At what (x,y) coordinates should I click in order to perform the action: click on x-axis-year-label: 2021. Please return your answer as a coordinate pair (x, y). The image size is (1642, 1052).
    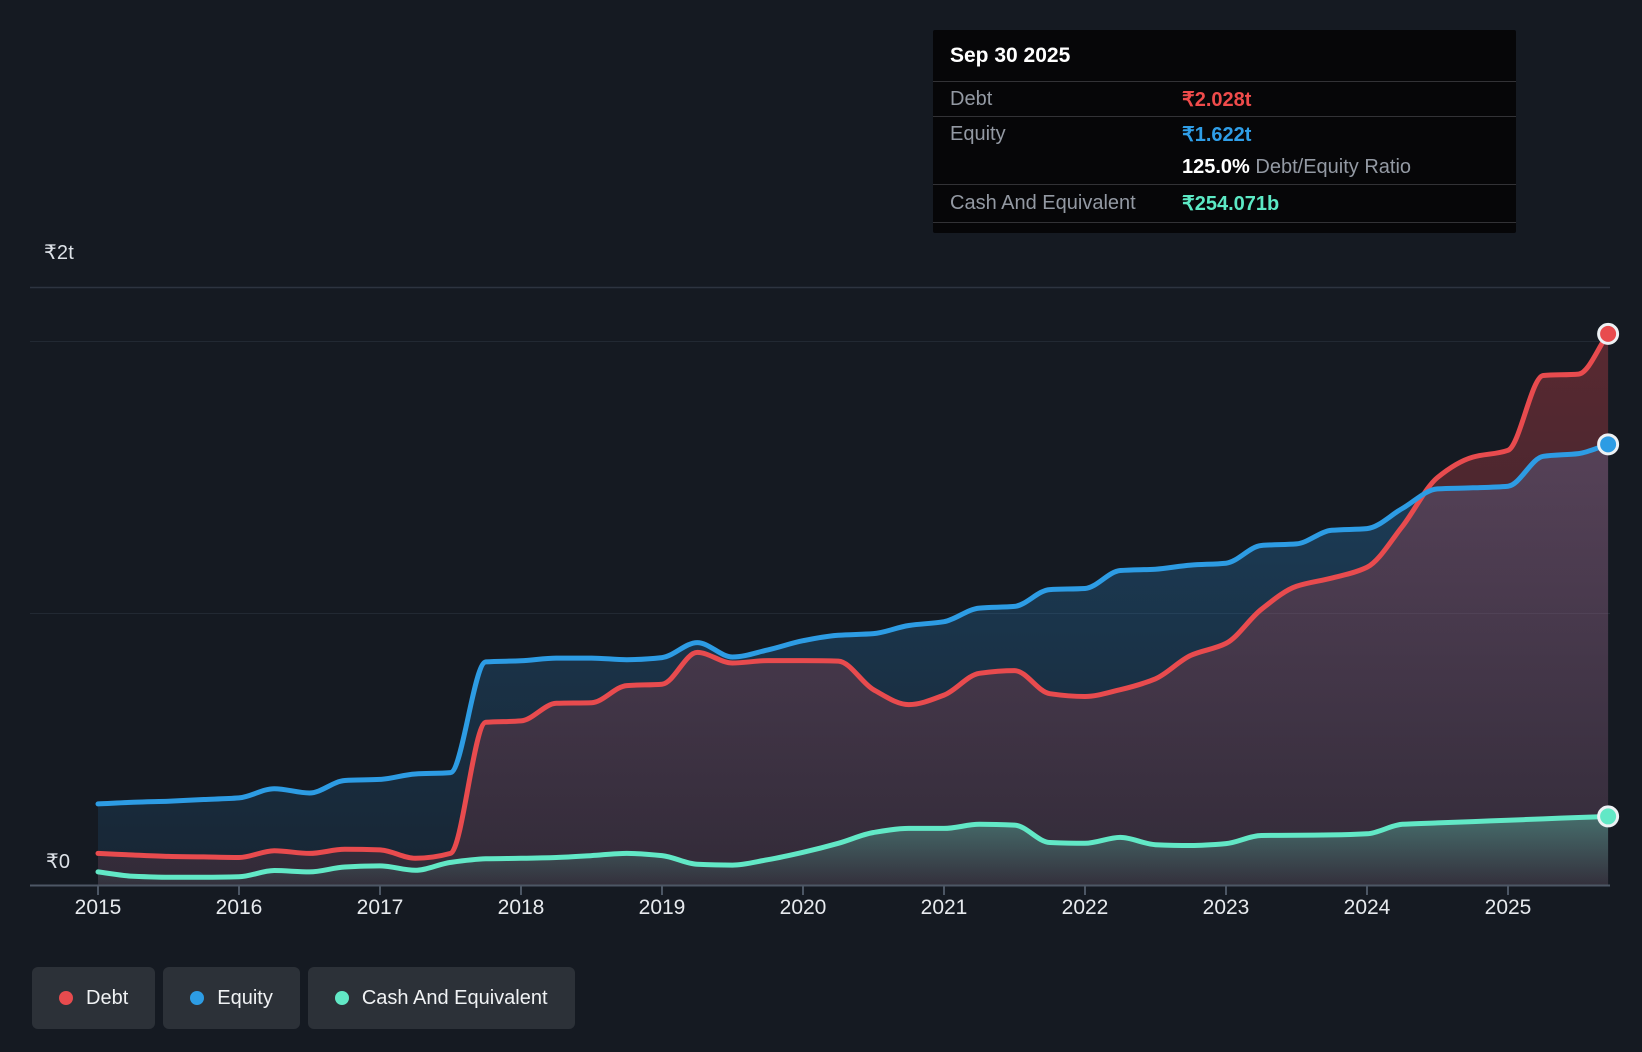
    Looking at the image, I should click on (944, 907).